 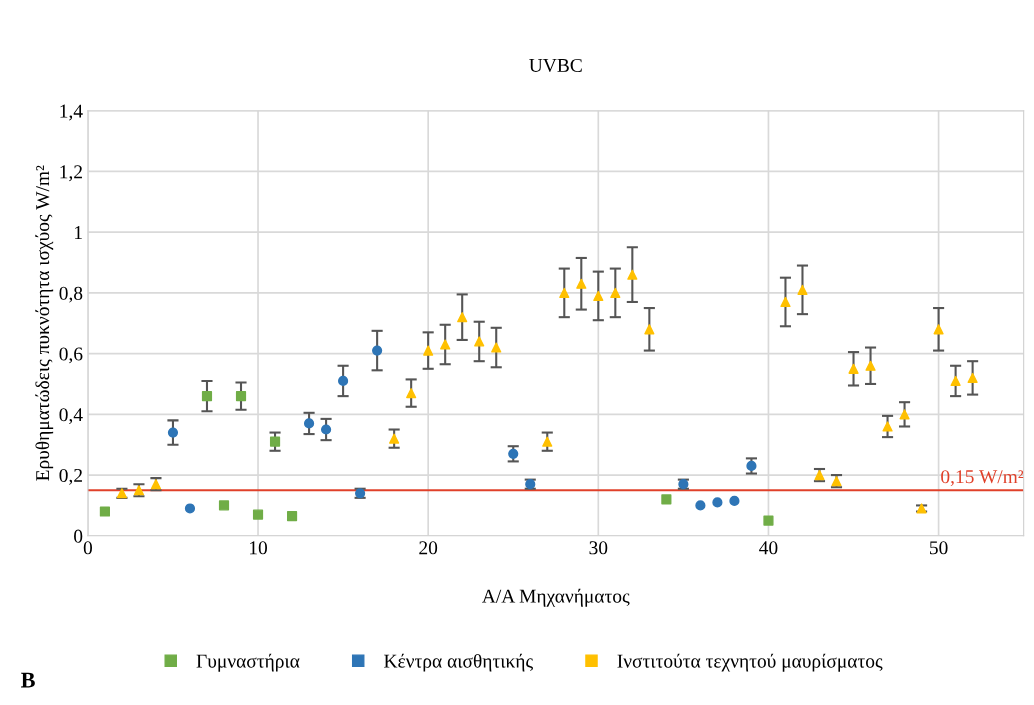 I want to click on text: B, so click(x=28, y=680).